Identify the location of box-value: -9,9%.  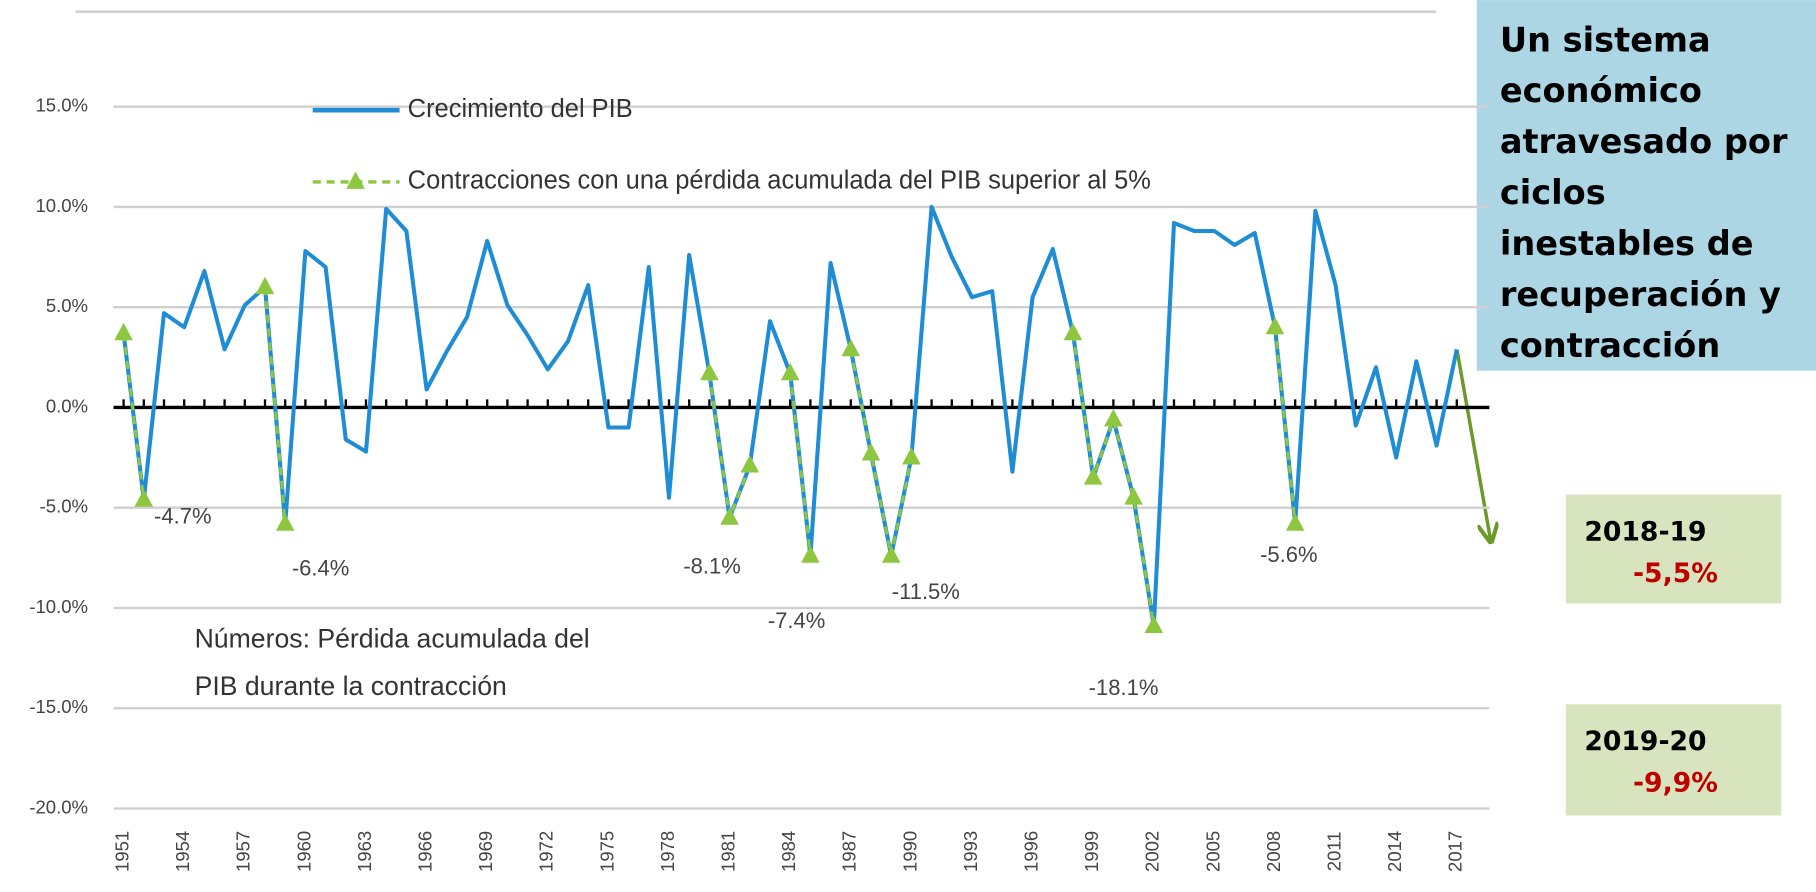
(1675, 783).